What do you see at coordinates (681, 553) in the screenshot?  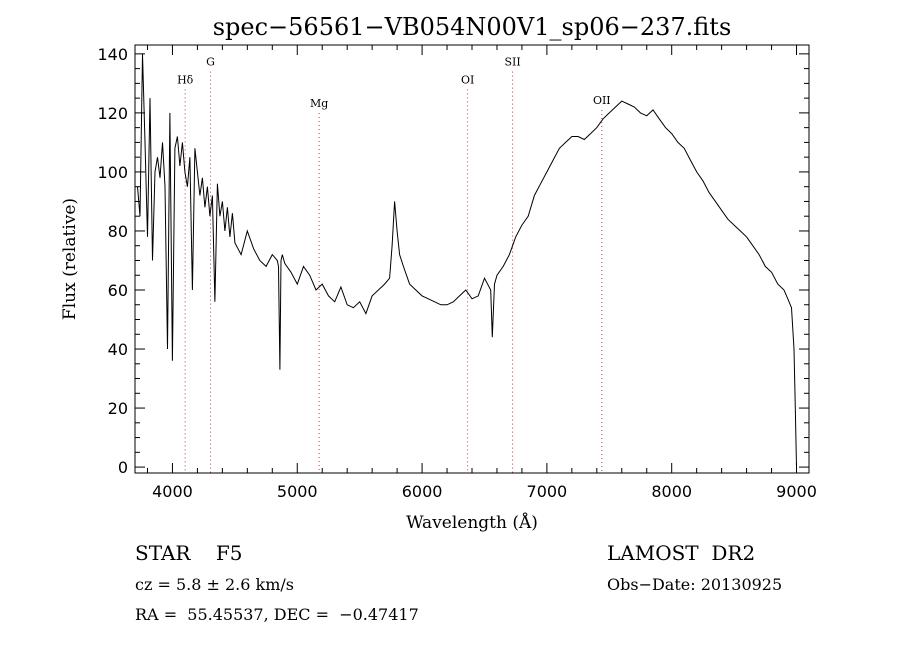 I see `survey-name: LAMOST DR2` at bounding box center [681, 553].